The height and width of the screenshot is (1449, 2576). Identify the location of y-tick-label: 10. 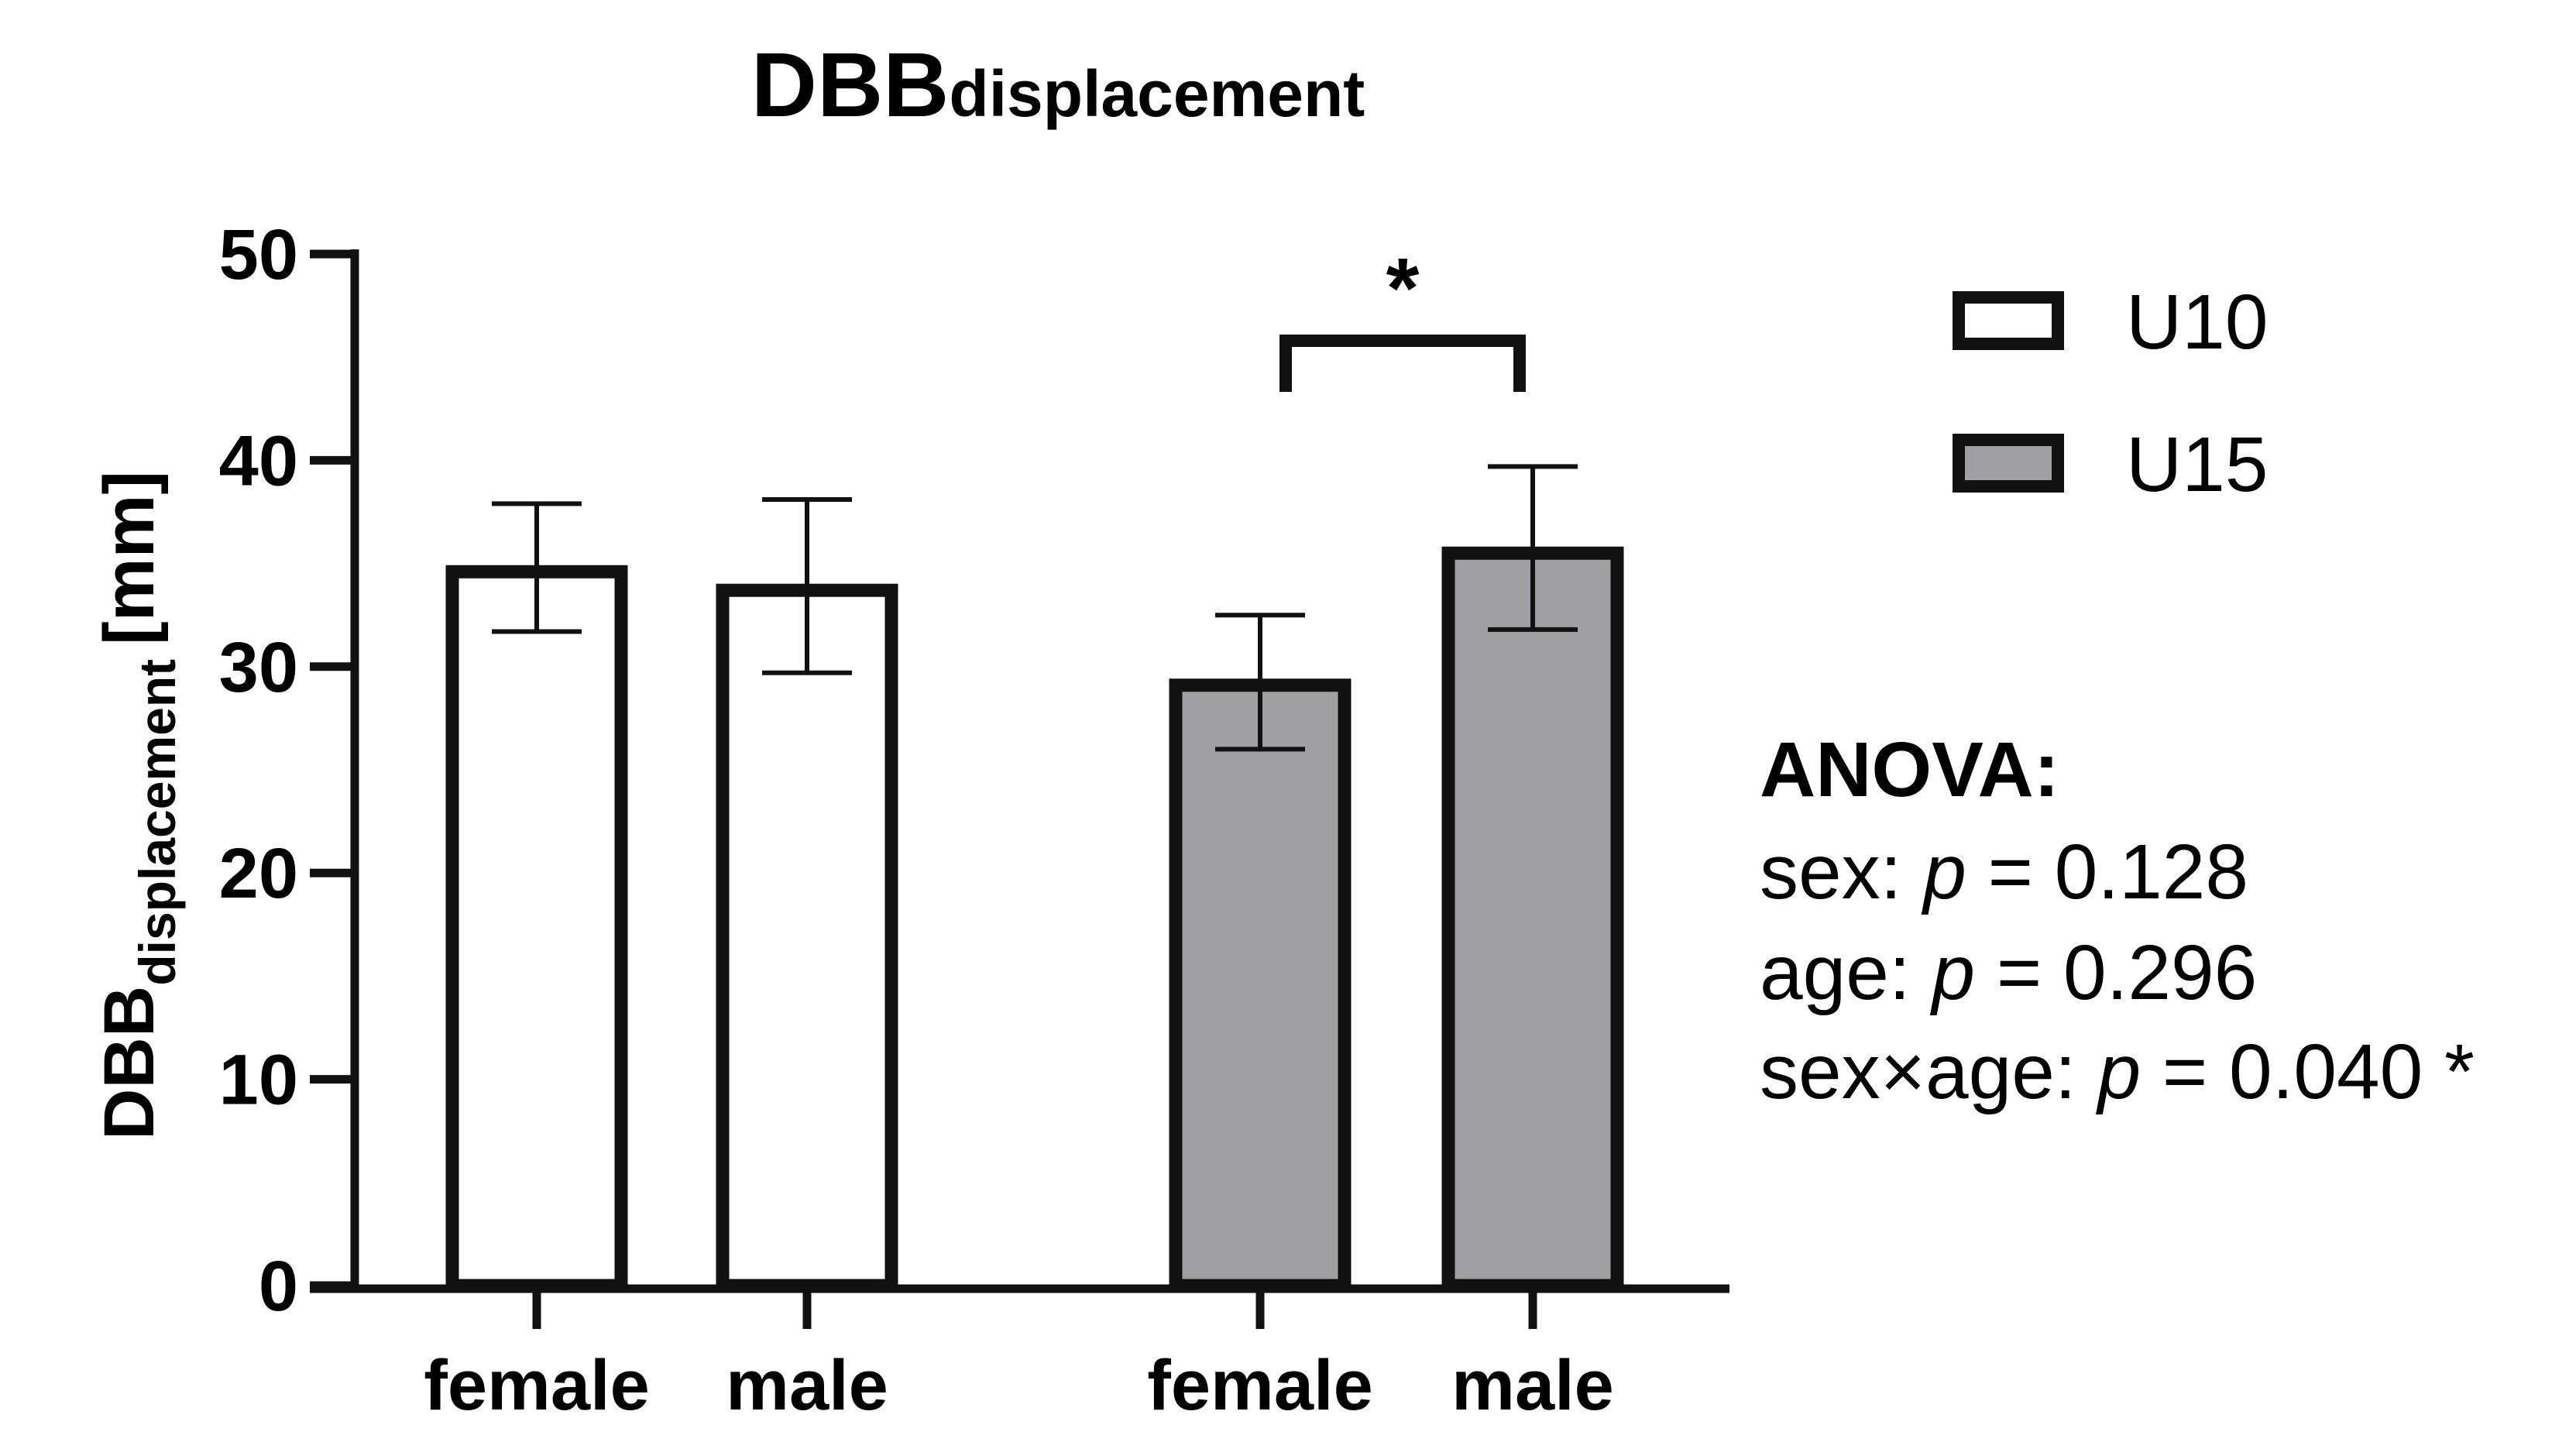
(258, 1080).